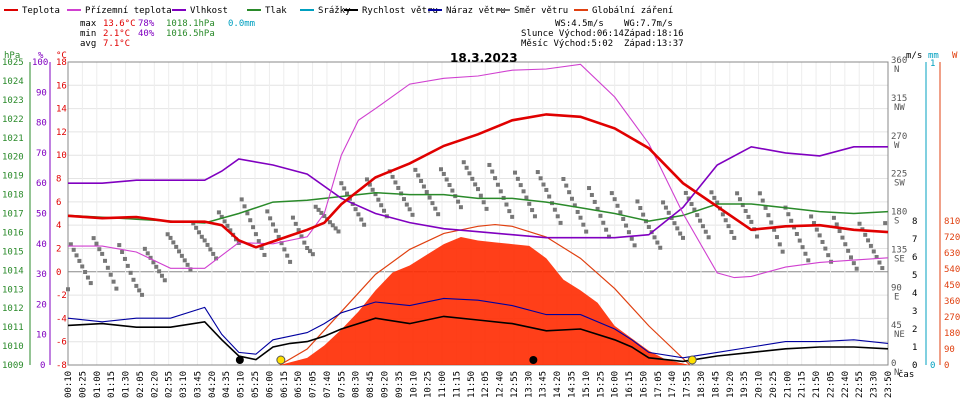 Image resolution: width=966 pixels, height=400 pixels. I want to click on stats-temp: 13.6°C, so click(119, 24).